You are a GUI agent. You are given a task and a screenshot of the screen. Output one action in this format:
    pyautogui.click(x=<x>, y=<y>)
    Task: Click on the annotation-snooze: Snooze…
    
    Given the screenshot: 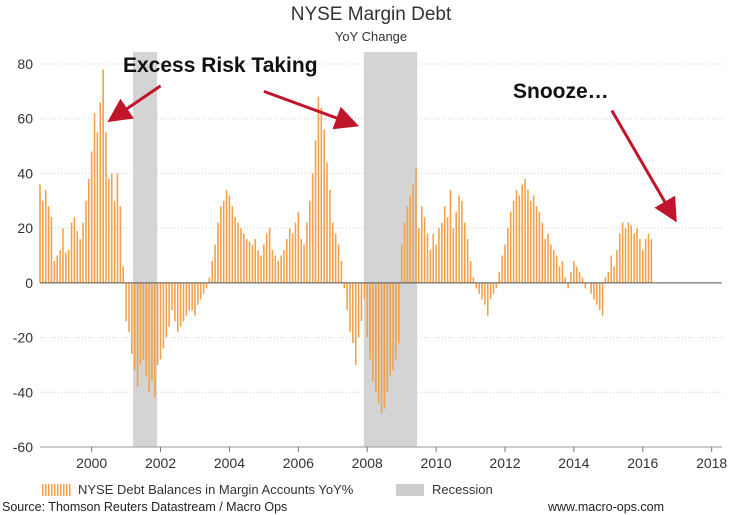 What is the action you would take?
    pyautogui.click(x=561, y=91)
    